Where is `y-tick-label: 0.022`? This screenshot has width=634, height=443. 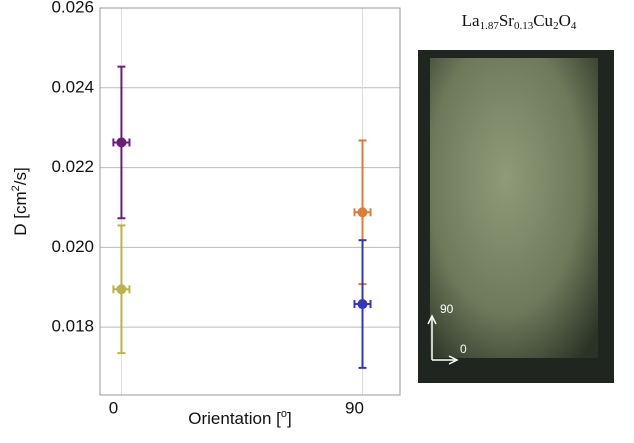 y-tick-label: 0.022 is located at coordinates (72, 166).